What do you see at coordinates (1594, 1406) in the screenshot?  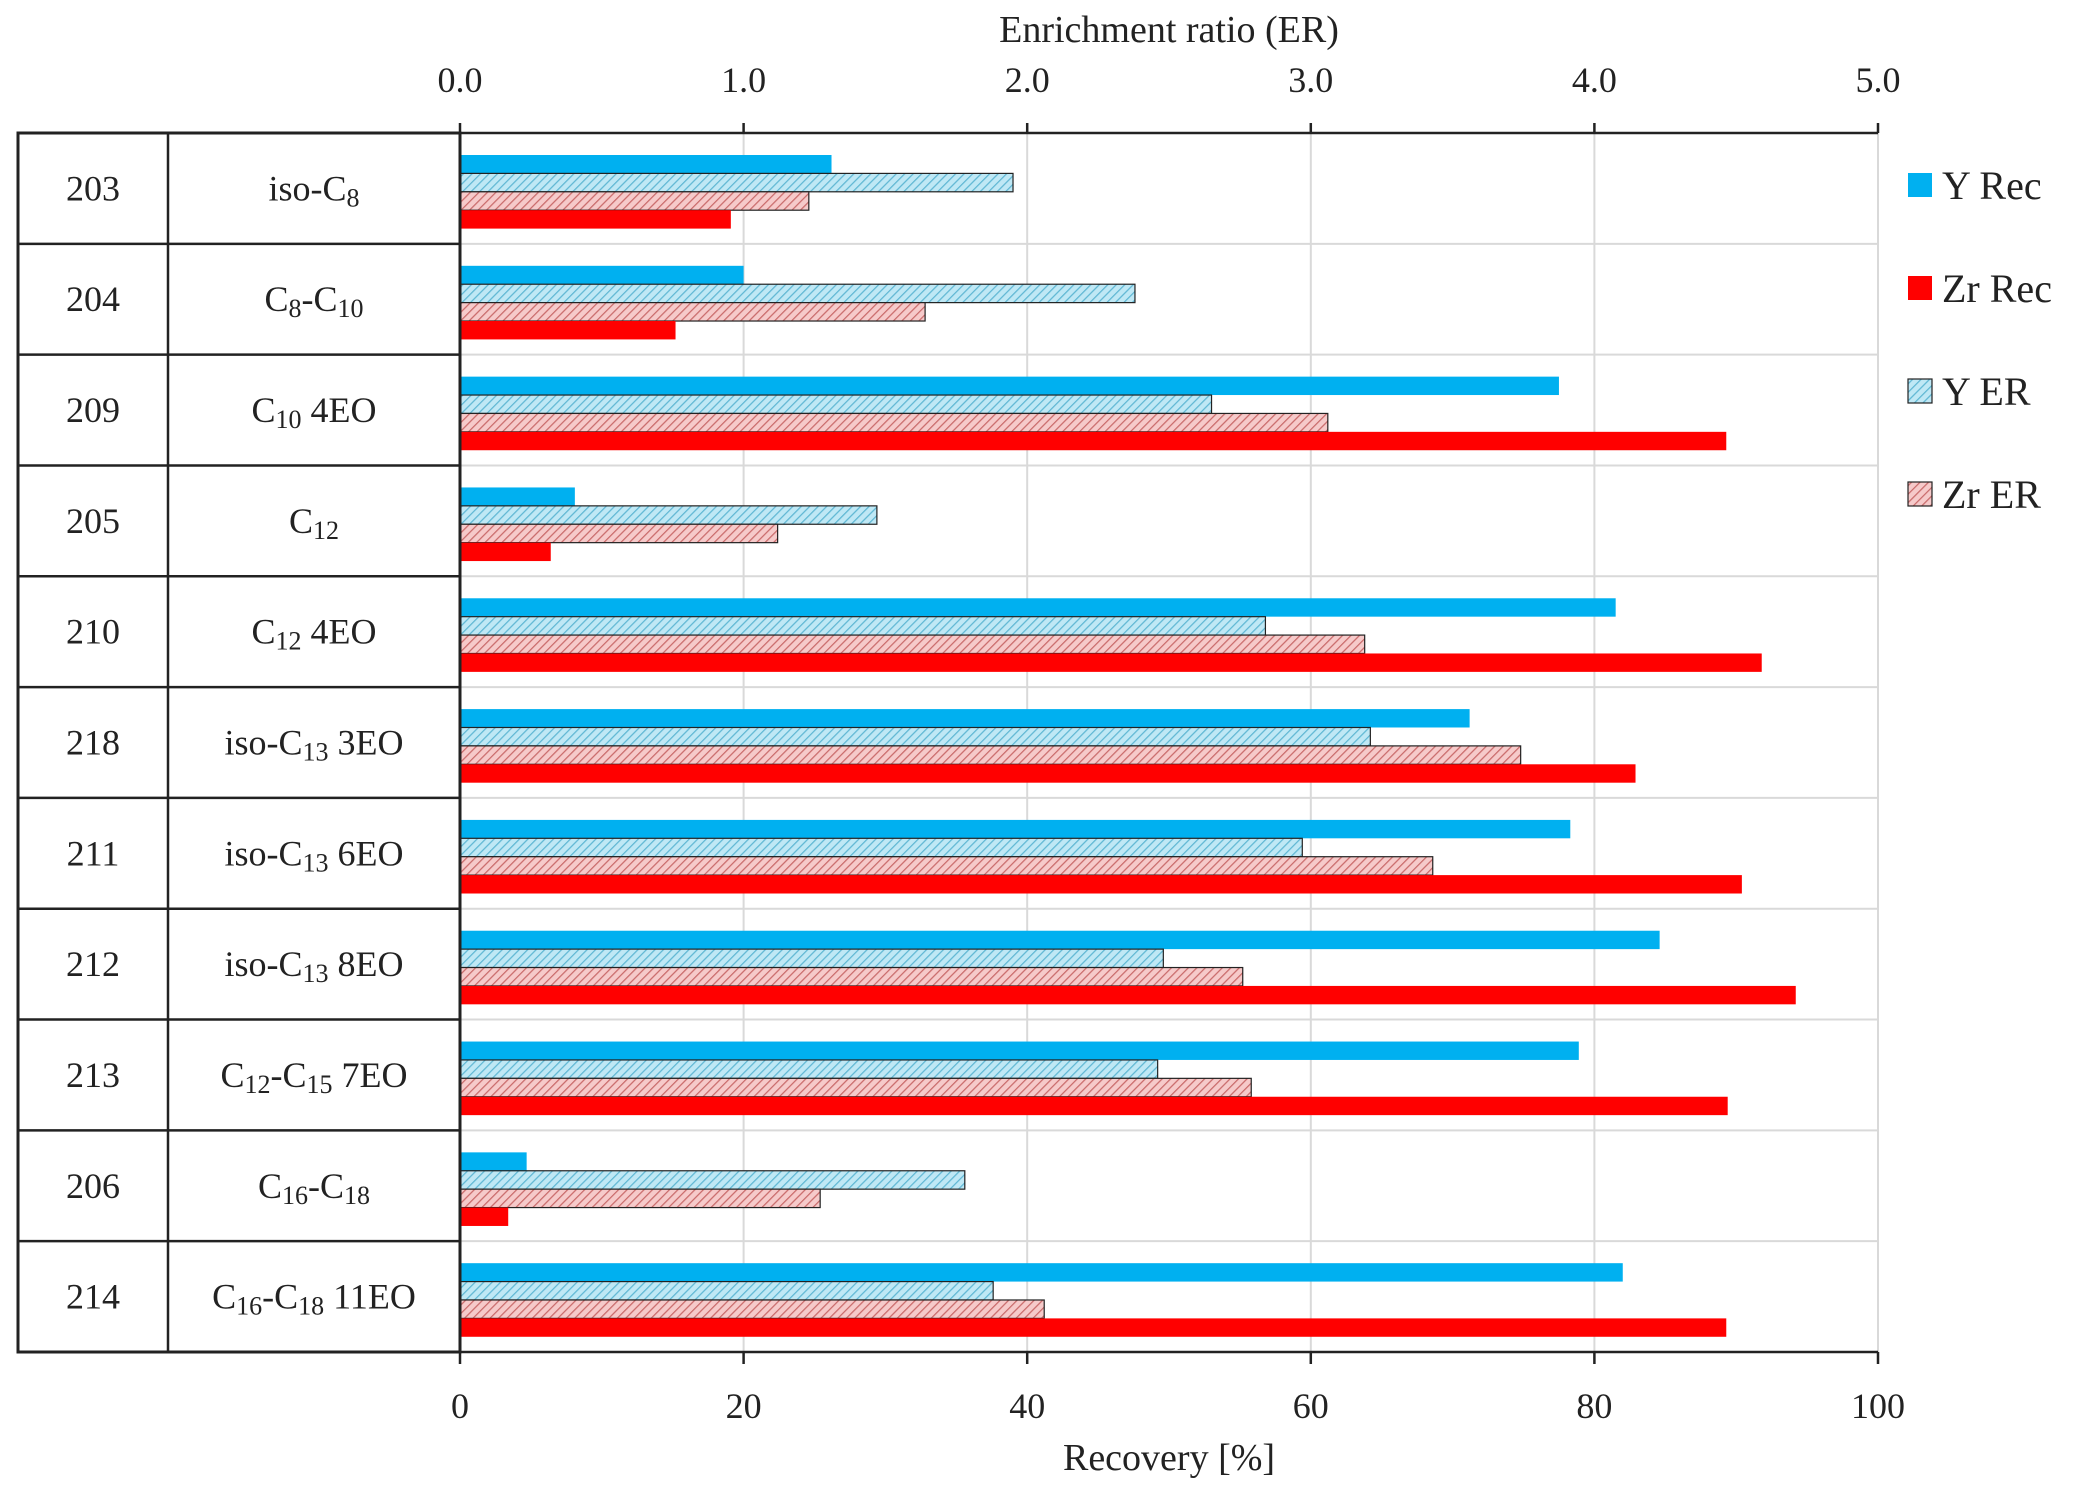 I see `bottom-axis-tick-label: 80` at bounding box center [1594, 1406].